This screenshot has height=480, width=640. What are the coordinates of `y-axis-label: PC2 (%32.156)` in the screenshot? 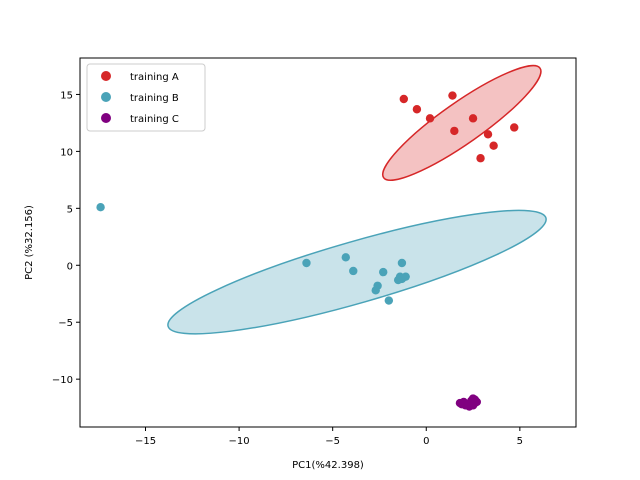 It's located at (29, 242).